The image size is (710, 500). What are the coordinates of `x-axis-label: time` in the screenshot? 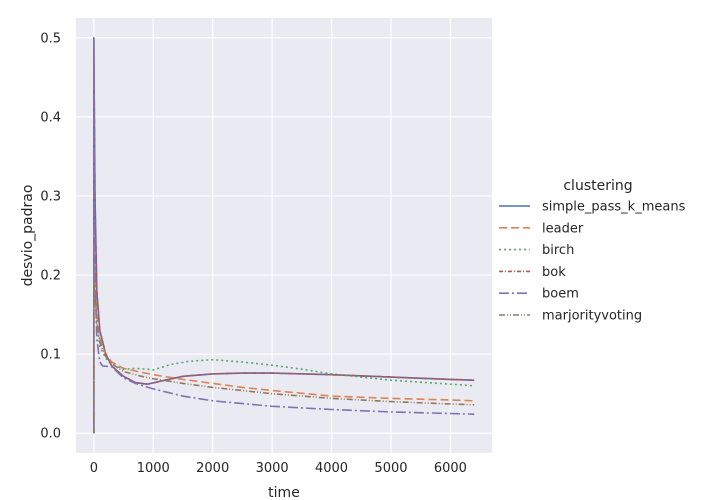 It's located at (284, 492).